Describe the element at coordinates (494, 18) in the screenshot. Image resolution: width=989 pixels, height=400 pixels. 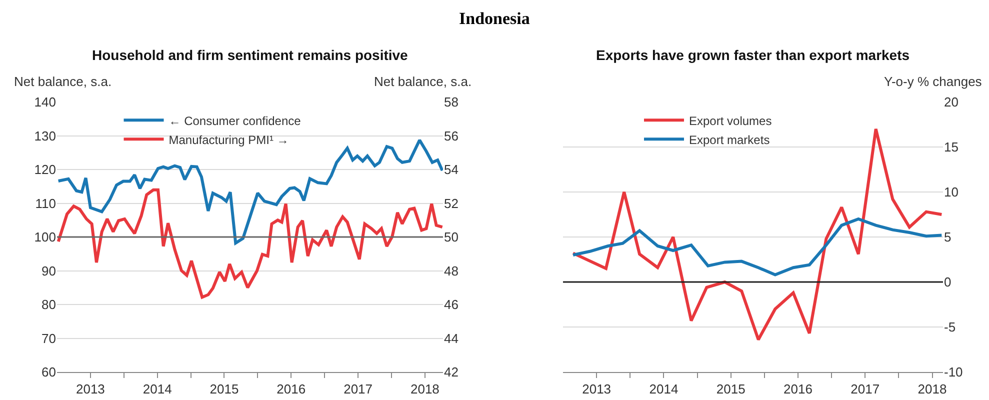
I see `text: Indonesia` at that location.